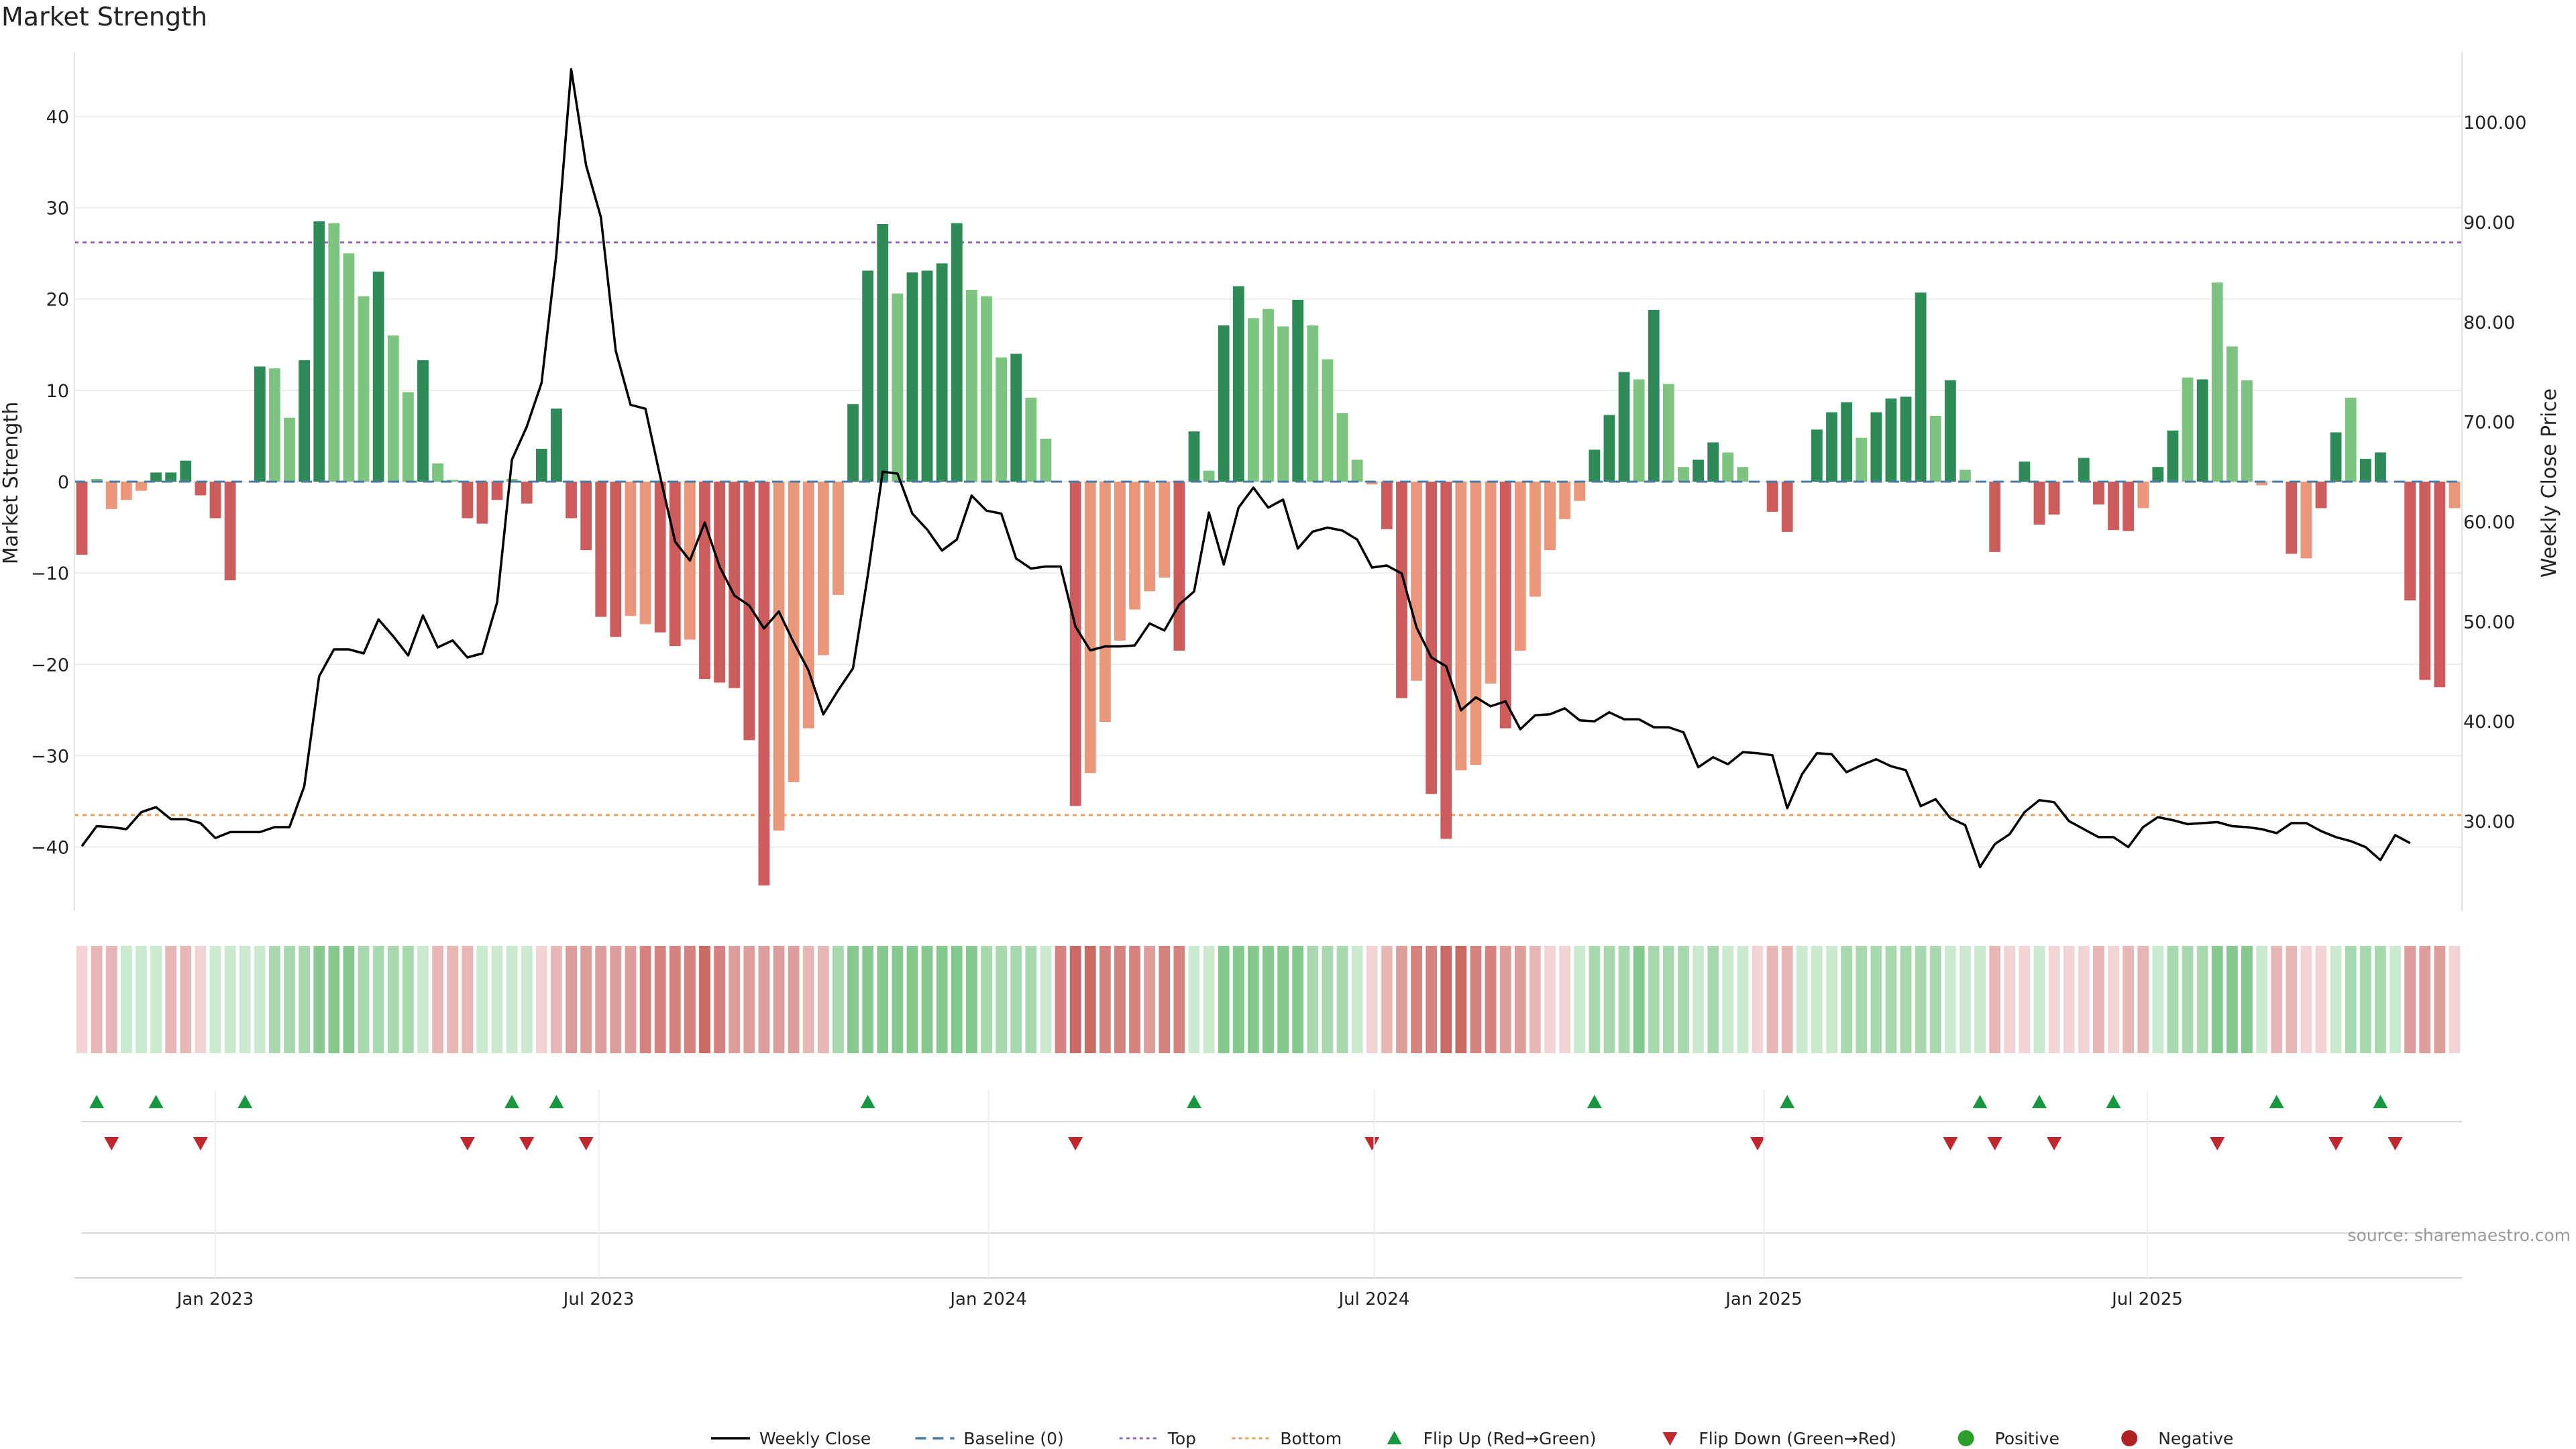 This screenshot has width=2576, height=1449. Describe the element at coordinates (2146, 1299) in the screenshot. I see `x-tick-label: Jul 2025` at that location.